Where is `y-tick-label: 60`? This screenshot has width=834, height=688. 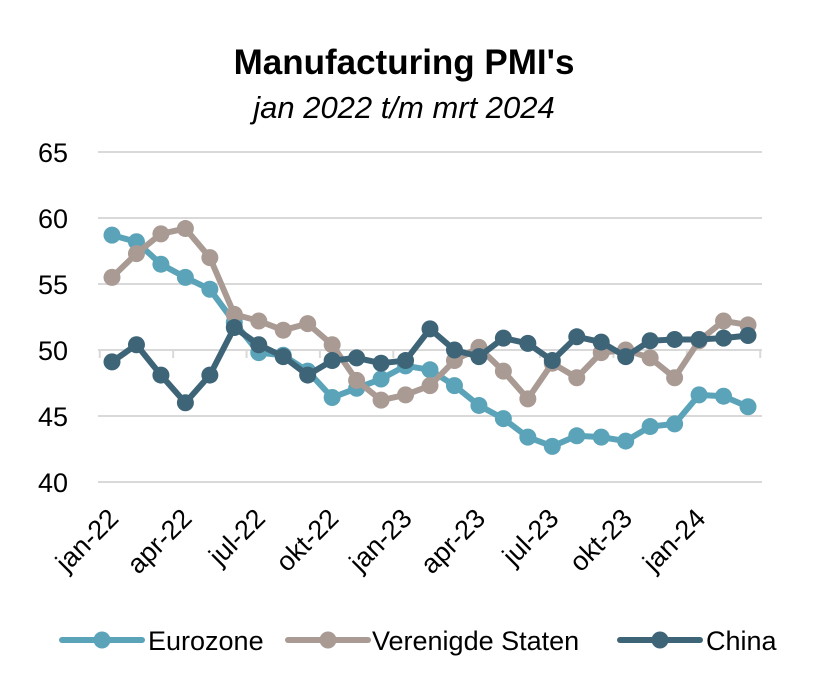 y-tick-label: 60 is located at coordinates (53, 219).